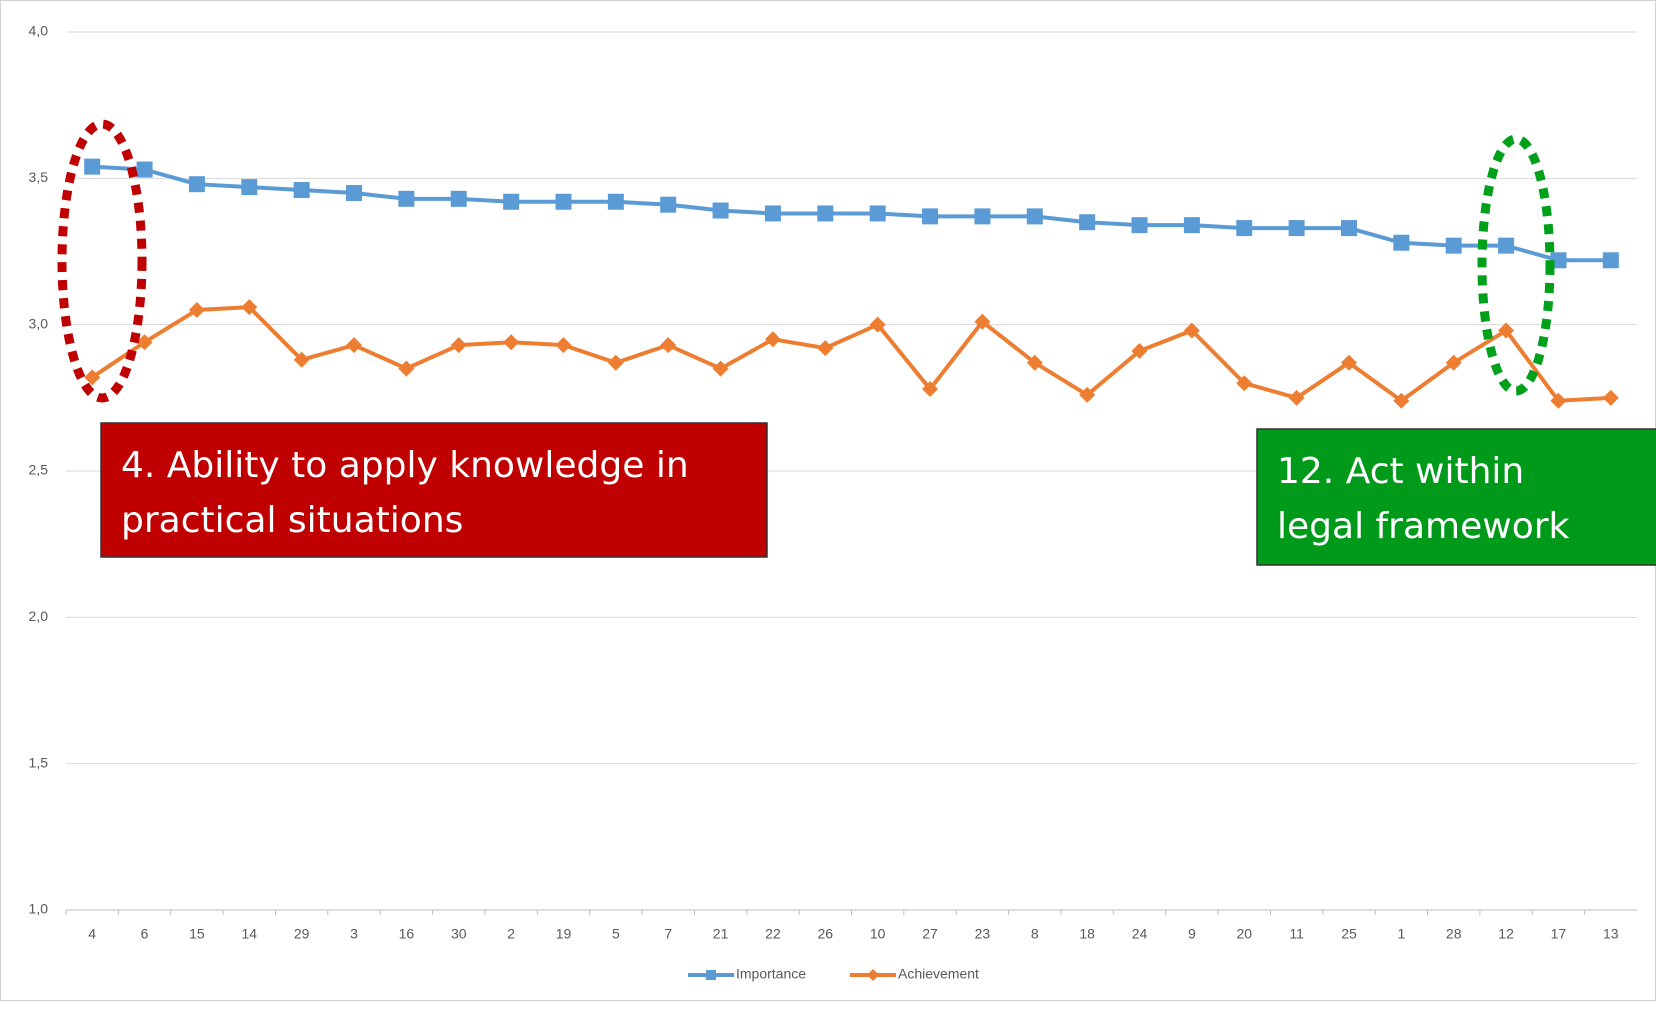 This screenshot has height=1009, width=1656. I want to click on x-tick-label: 4, so click(92, 934).